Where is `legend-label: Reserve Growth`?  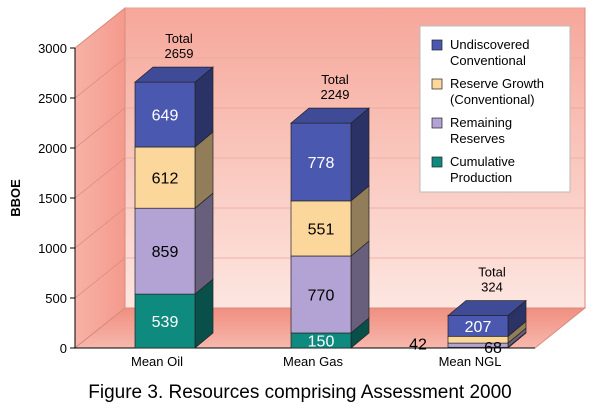 legend-label: Reserve Growth is located at coordinates (497, 83).